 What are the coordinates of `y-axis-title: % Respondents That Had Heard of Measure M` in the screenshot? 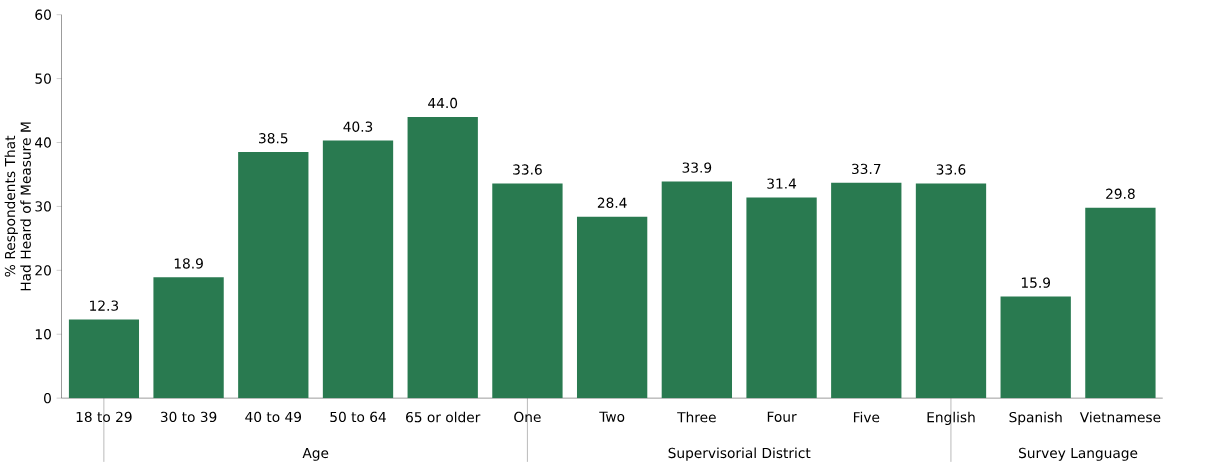 It's located at (17, 206).